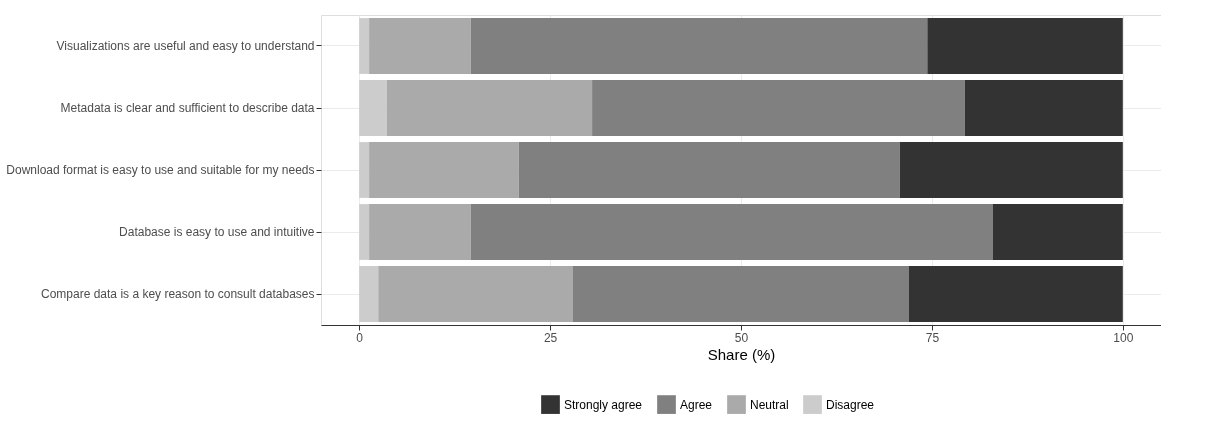 This screenshot has width=1211, height=425. I want to click on x-tick-label: 75, so click(932, 337).